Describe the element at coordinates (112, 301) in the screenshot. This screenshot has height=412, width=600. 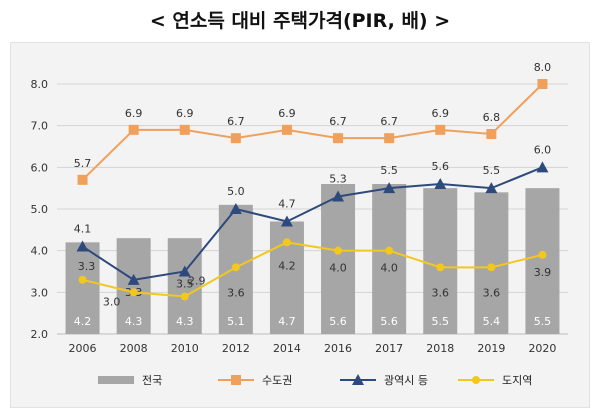
I see `series-data-label: 3.0` at that location.